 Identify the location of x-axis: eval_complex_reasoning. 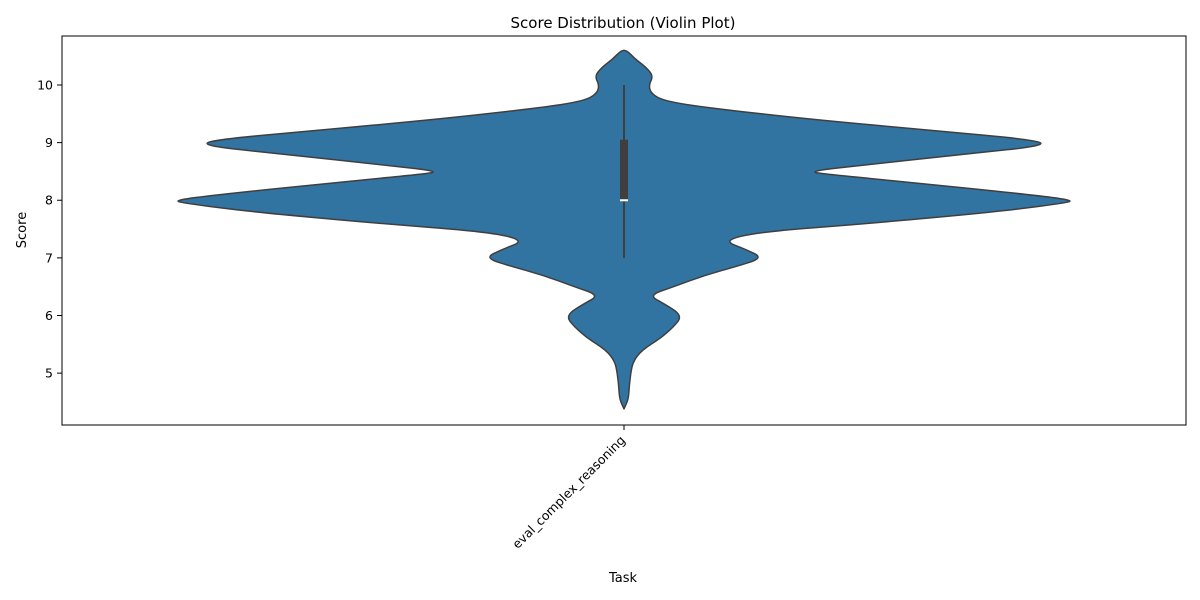
(568, 488).